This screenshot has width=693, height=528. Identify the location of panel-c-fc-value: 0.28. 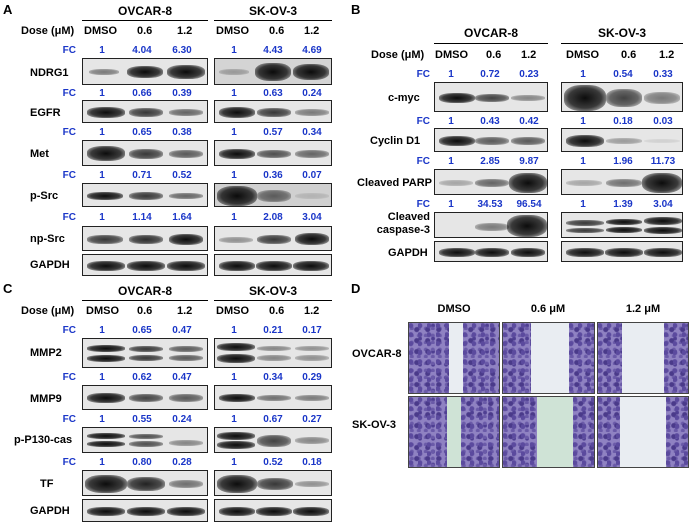
(182, 462).